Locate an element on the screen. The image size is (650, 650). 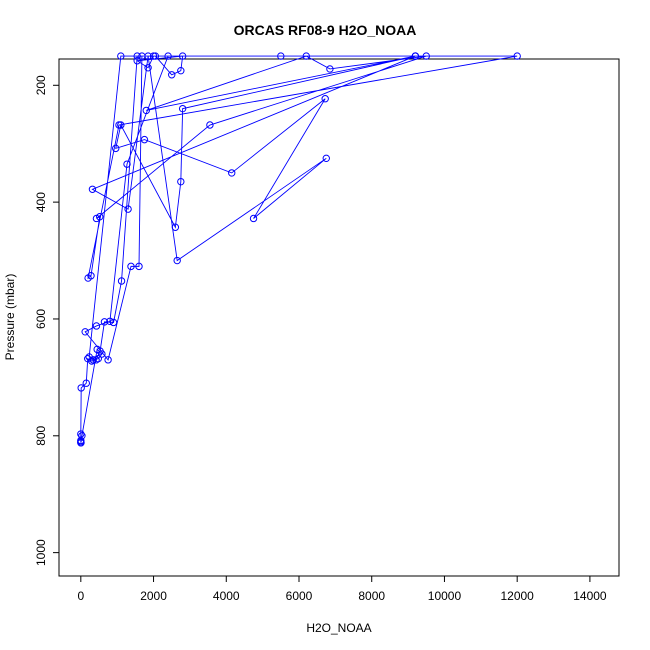
x-tick-label: 2000 is located at coordinates (153, 596).